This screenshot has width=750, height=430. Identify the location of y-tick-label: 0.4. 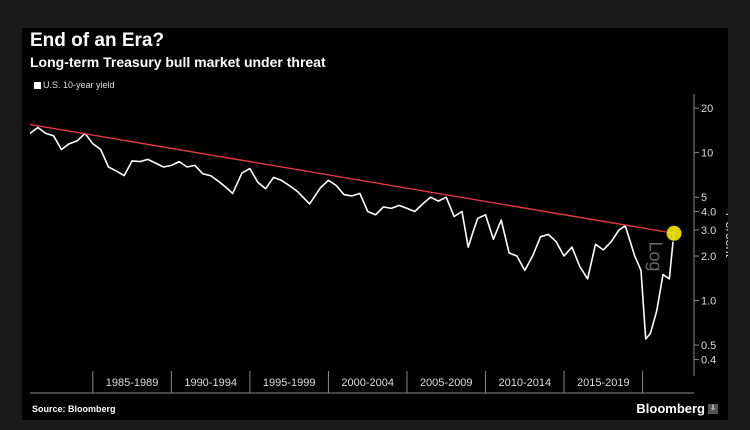
(708, 360).